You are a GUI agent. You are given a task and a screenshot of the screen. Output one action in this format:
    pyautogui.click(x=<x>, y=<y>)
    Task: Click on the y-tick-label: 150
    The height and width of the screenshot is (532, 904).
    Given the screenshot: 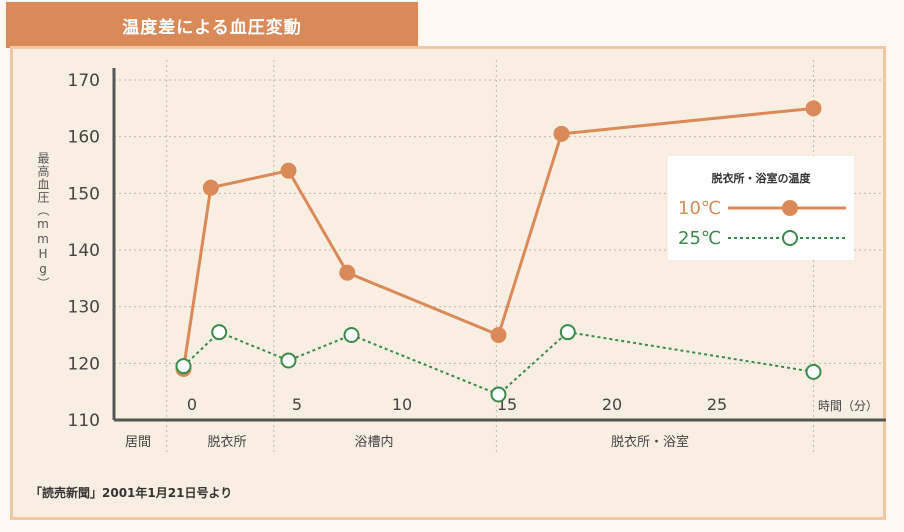 What is the action you would take?
    pyautogui.click(x=84, y=194)
    